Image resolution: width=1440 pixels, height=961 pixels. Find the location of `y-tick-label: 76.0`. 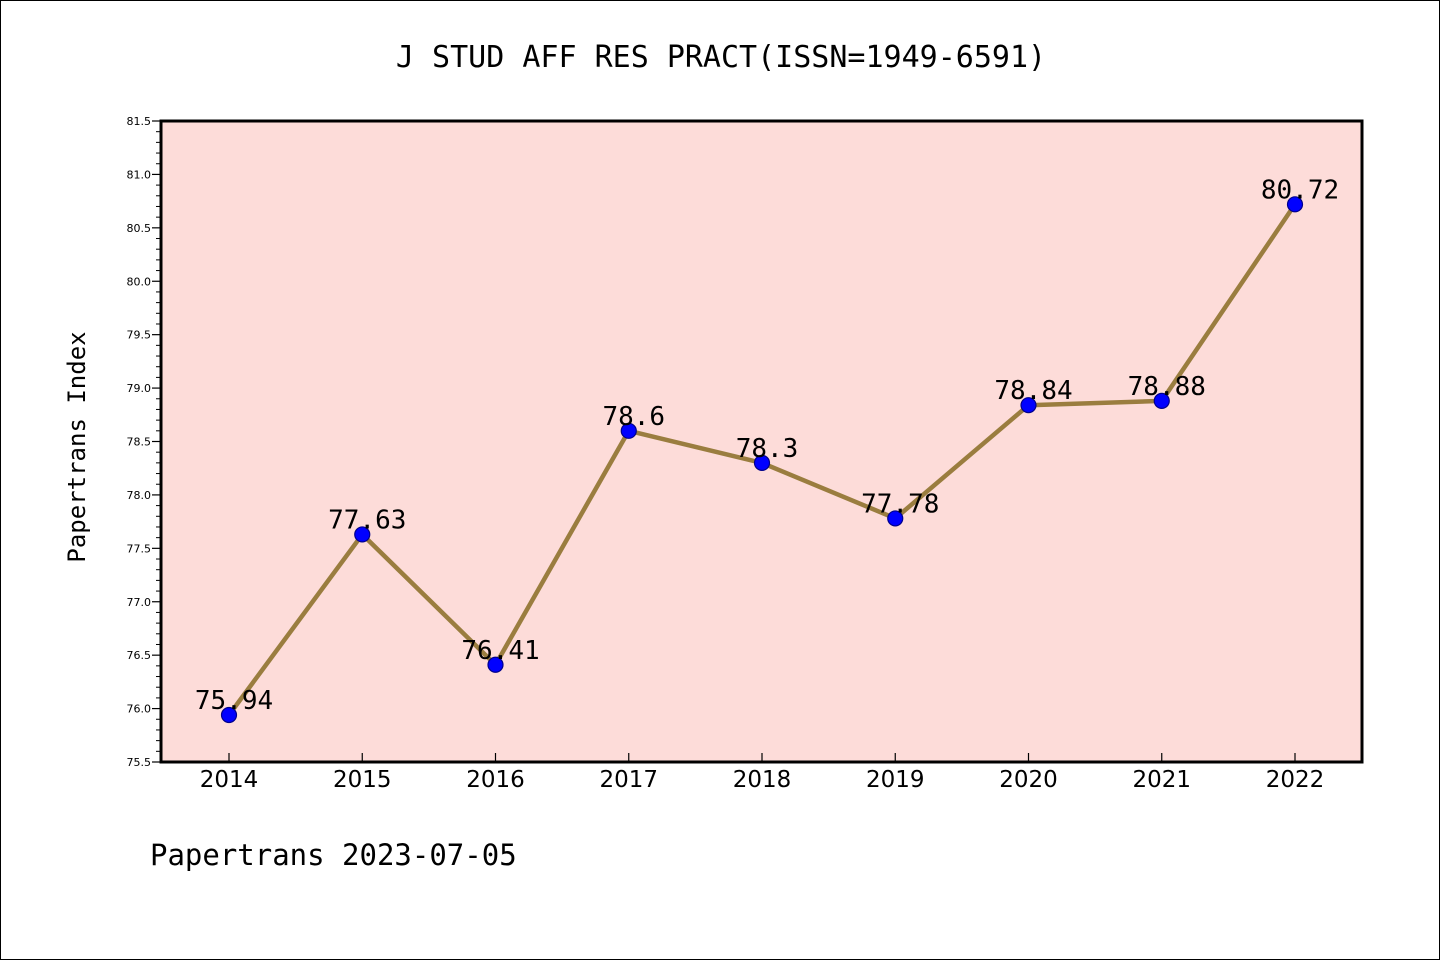

y-tick-label: 76.0 is located at coordinates (139, 709).